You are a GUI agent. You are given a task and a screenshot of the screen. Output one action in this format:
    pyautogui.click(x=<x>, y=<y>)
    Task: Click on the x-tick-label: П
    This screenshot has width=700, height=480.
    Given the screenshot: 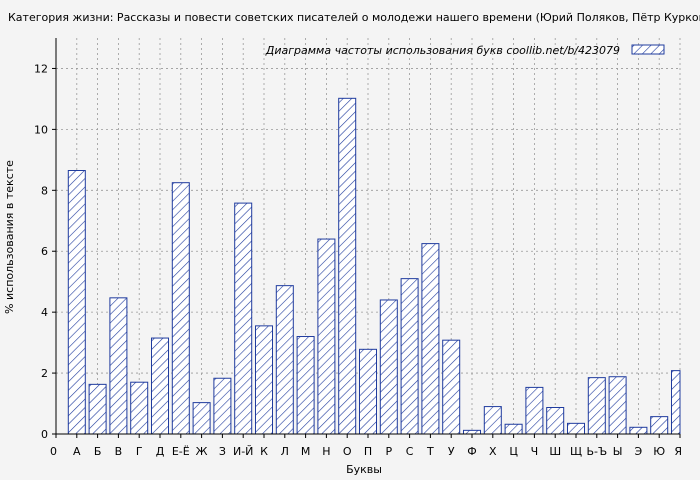 What is the action you would take?
    pyautogui.click(x=368, y=451)
    